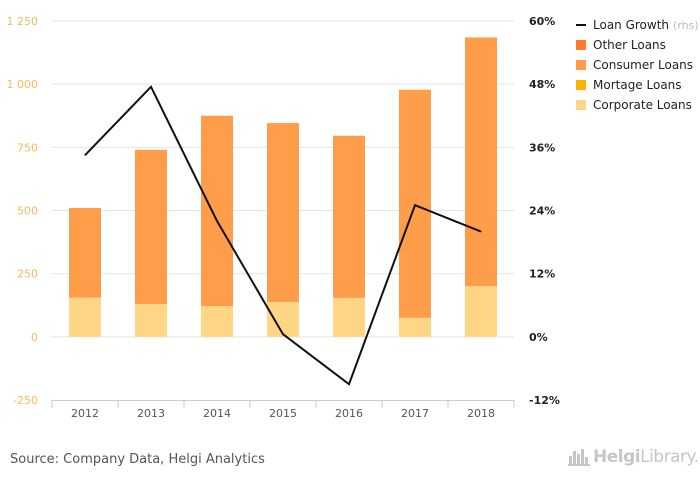  What do you see at coordinates (415, 327) in the screenshot?
I see `bar-corporate-loans-2017` at bounding box center [415, 327].